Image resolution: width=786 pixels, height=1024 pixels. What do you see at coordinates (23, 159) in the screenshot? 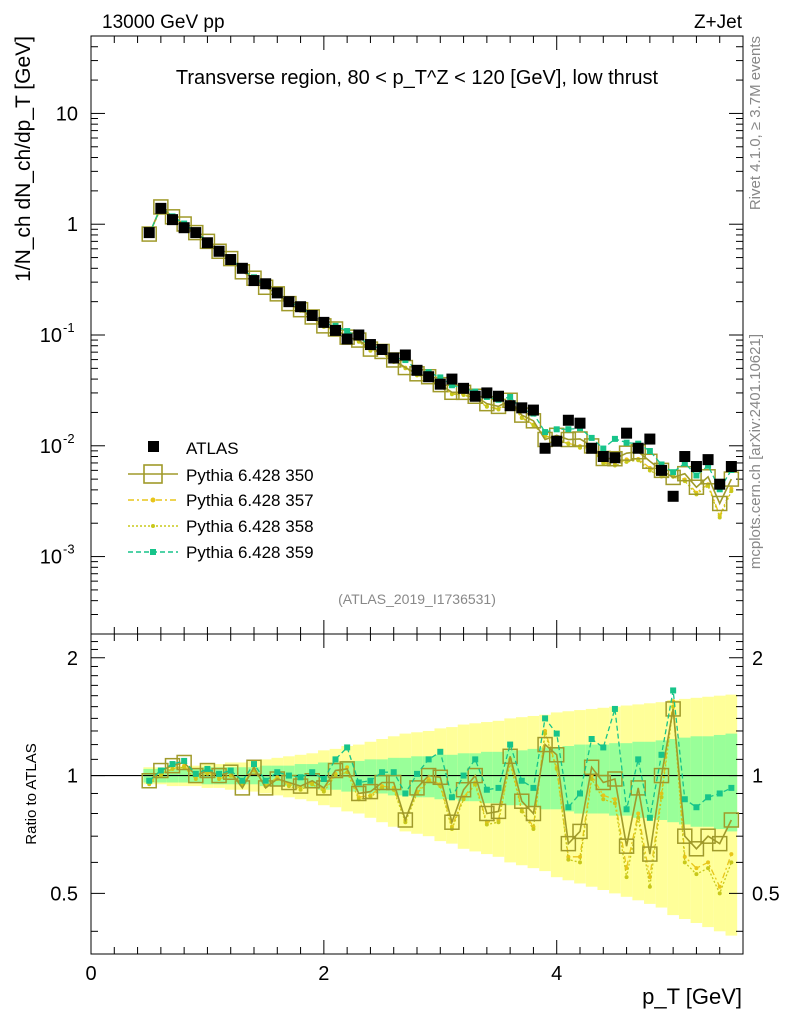
I see `y-axis-label: 1/N_ch dN_ch/dp_T [GeV]` at bounding box center [23, 159].